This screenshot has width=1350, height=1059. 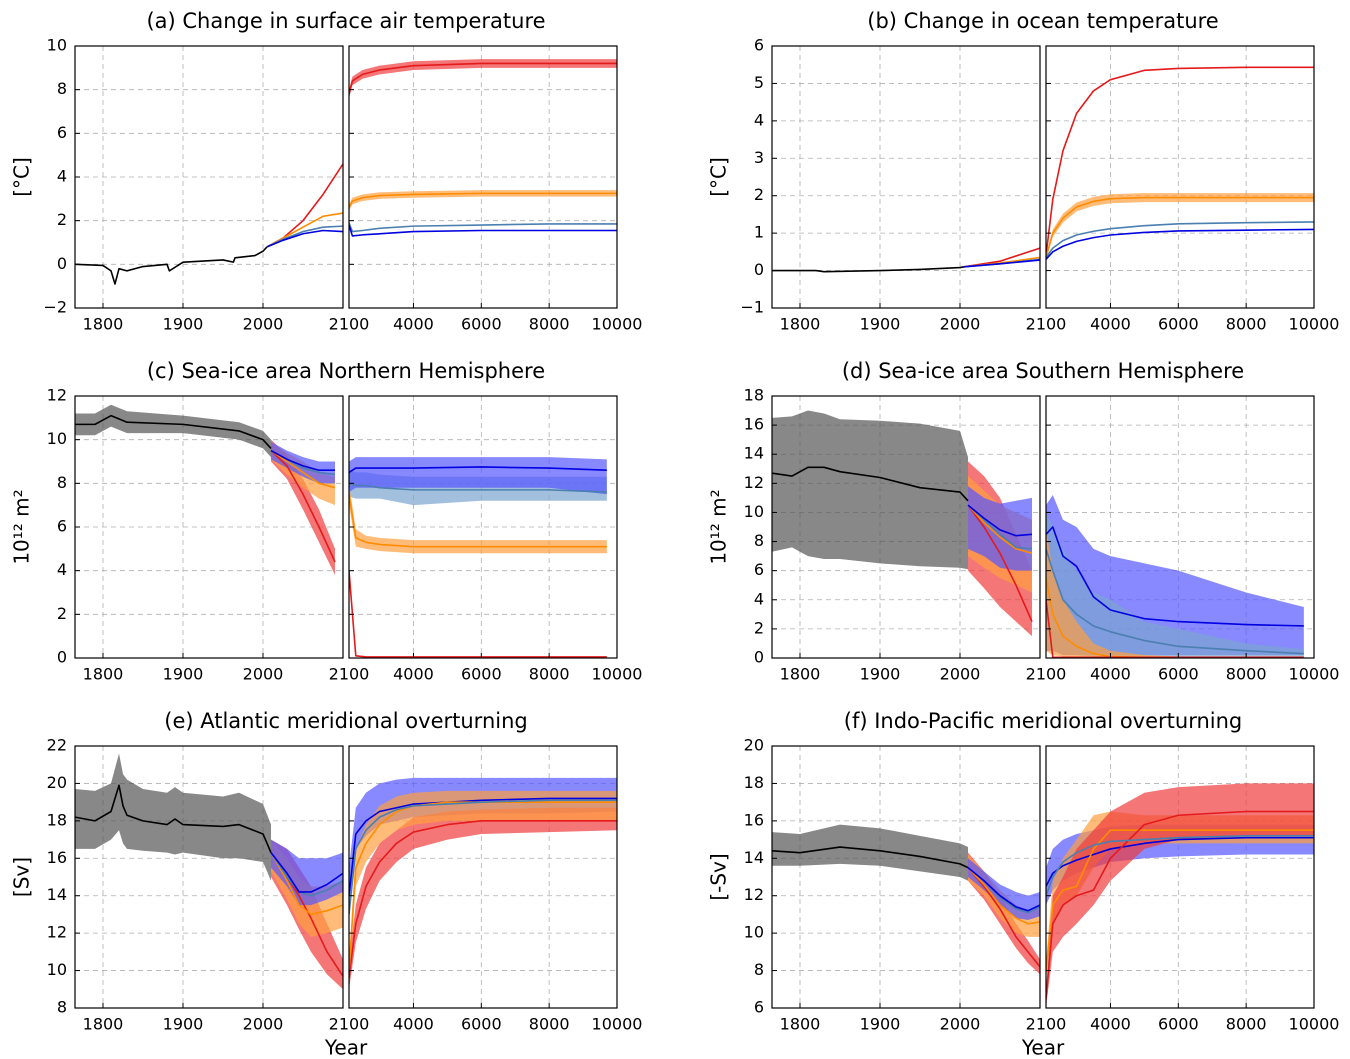 I want to click on y-tick-label: 16, so click(x=754, y=424).